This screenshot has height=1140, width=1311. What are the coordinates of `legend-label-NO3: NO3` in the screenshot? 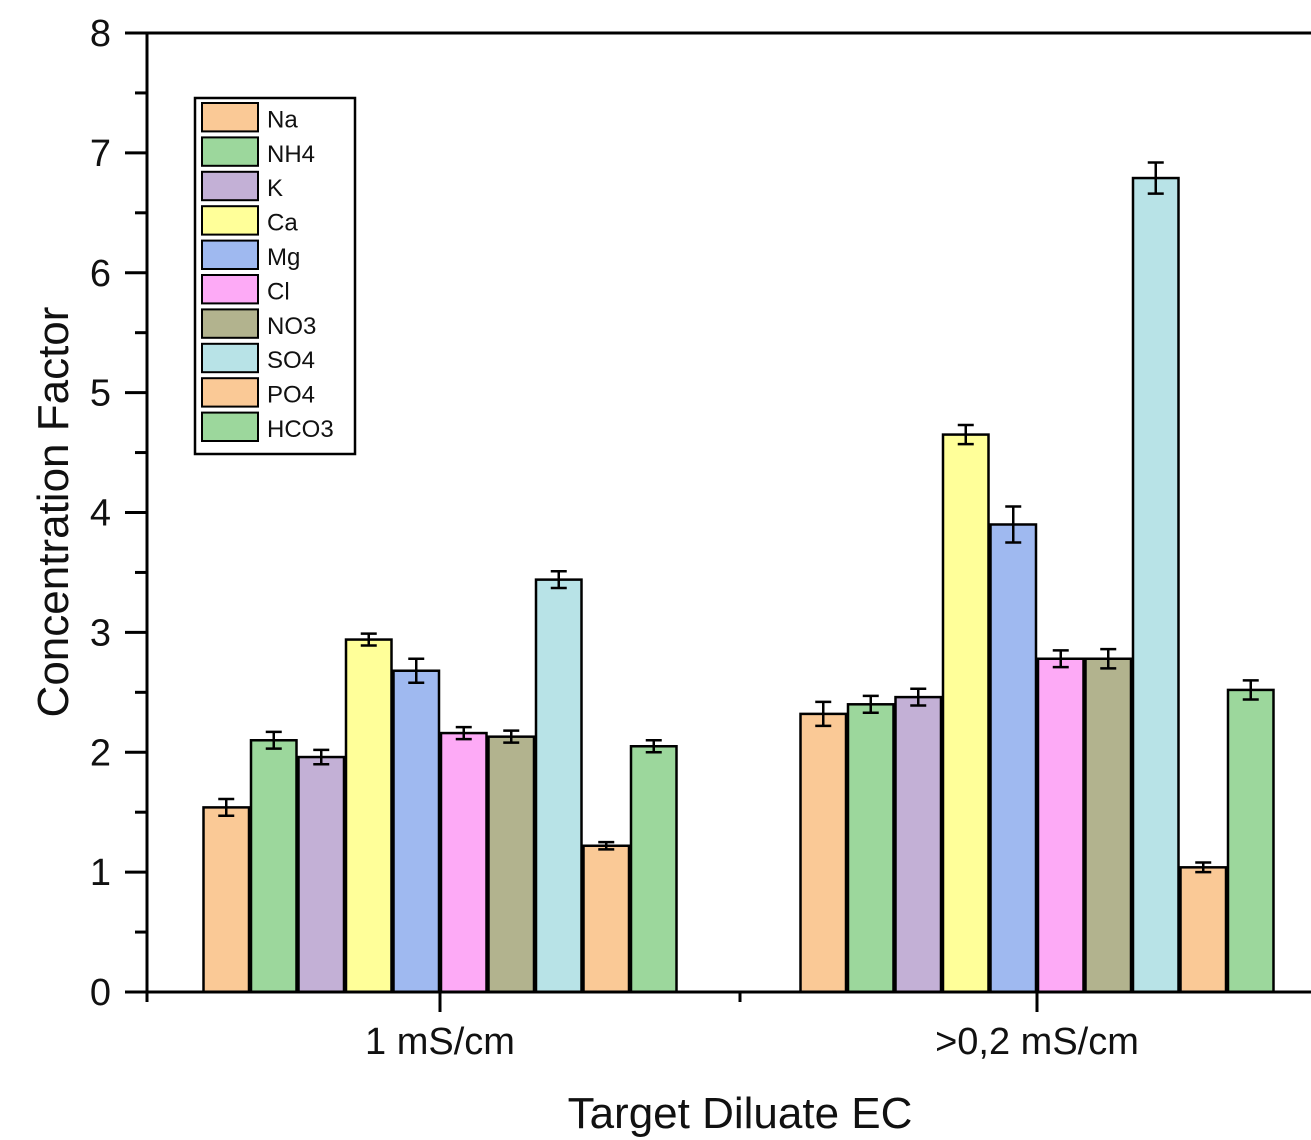 It's located at (291, 326).